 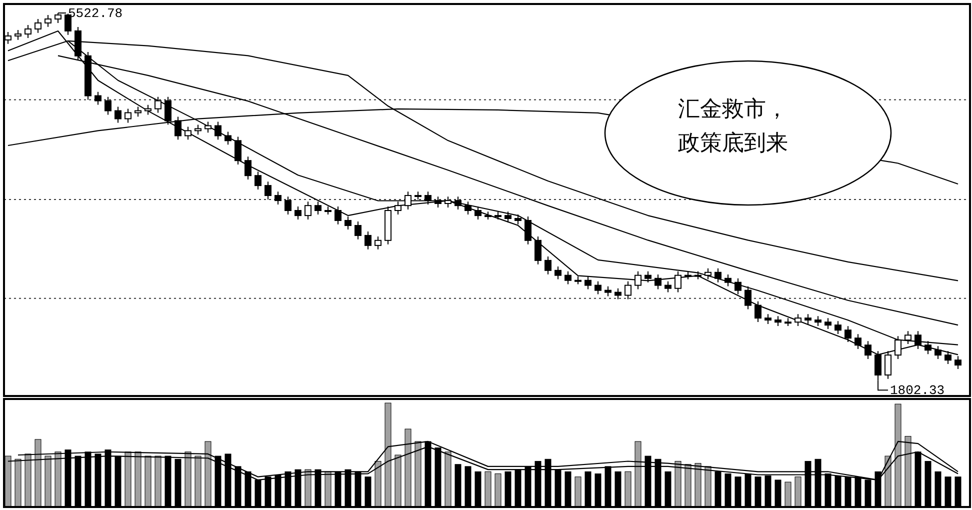 What do you see at coordinates (917, 390) in the screenshot?
I see `annotation: 1802.33` at bounding box center [917, 390].